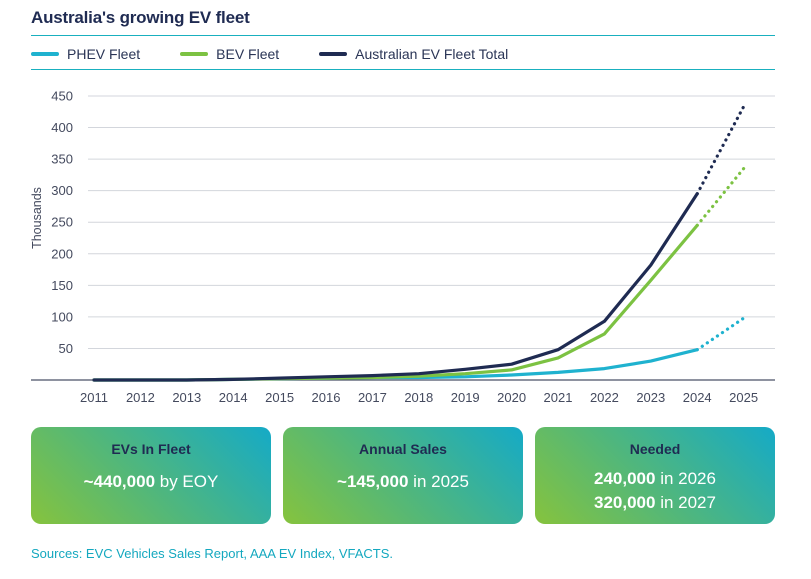 This screenshot has height=579, width=811. What do you see at coordinates (372, 397) in the screenshot?
I see `x-tick-label: 2017` at bounding box center [372, 397].